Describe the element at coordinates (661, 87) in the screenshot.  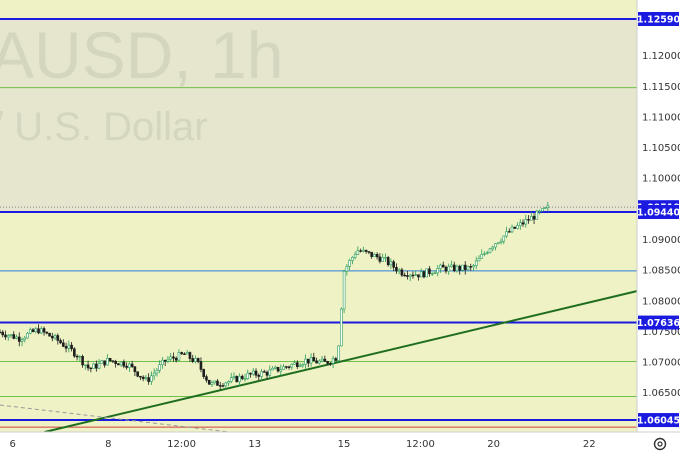
I see `y-tick-label: 1.11500` at that location.